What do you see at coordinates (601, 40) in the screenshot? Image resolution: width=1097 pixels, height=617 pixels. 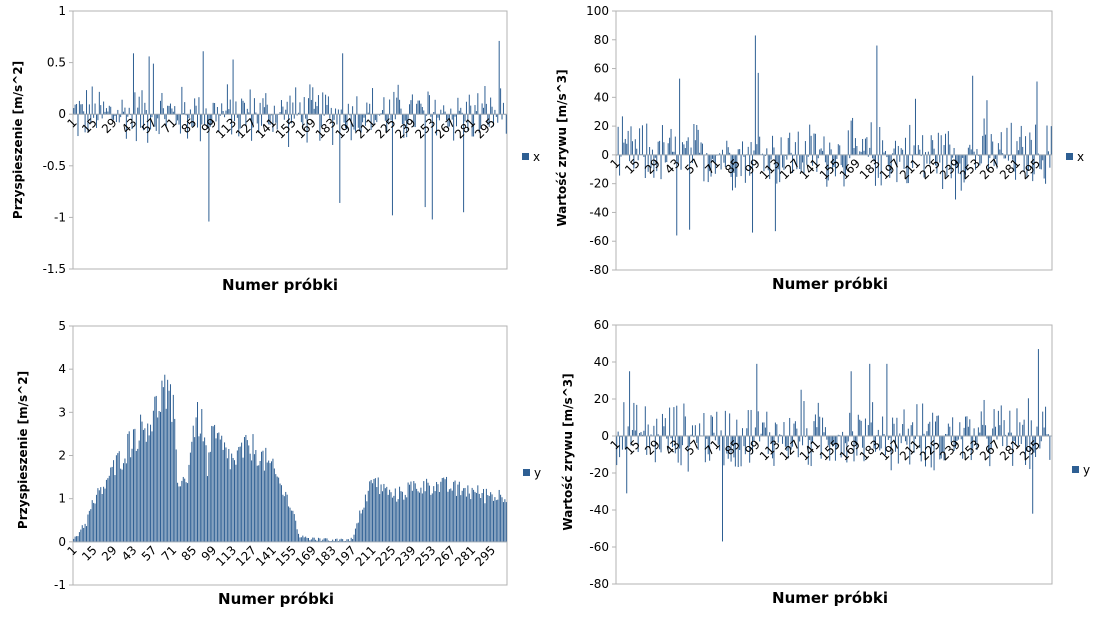 I see `y-tick-label: 80` at bounding box center [601, 40].